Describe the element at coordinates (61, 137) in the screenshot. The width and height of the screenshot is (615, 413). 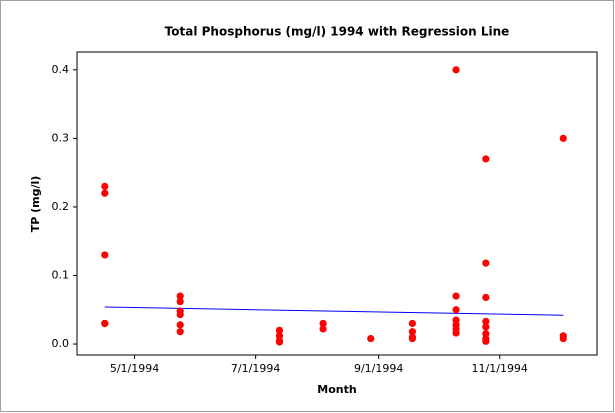
I see `y-tick-label: 0.3` at that location.